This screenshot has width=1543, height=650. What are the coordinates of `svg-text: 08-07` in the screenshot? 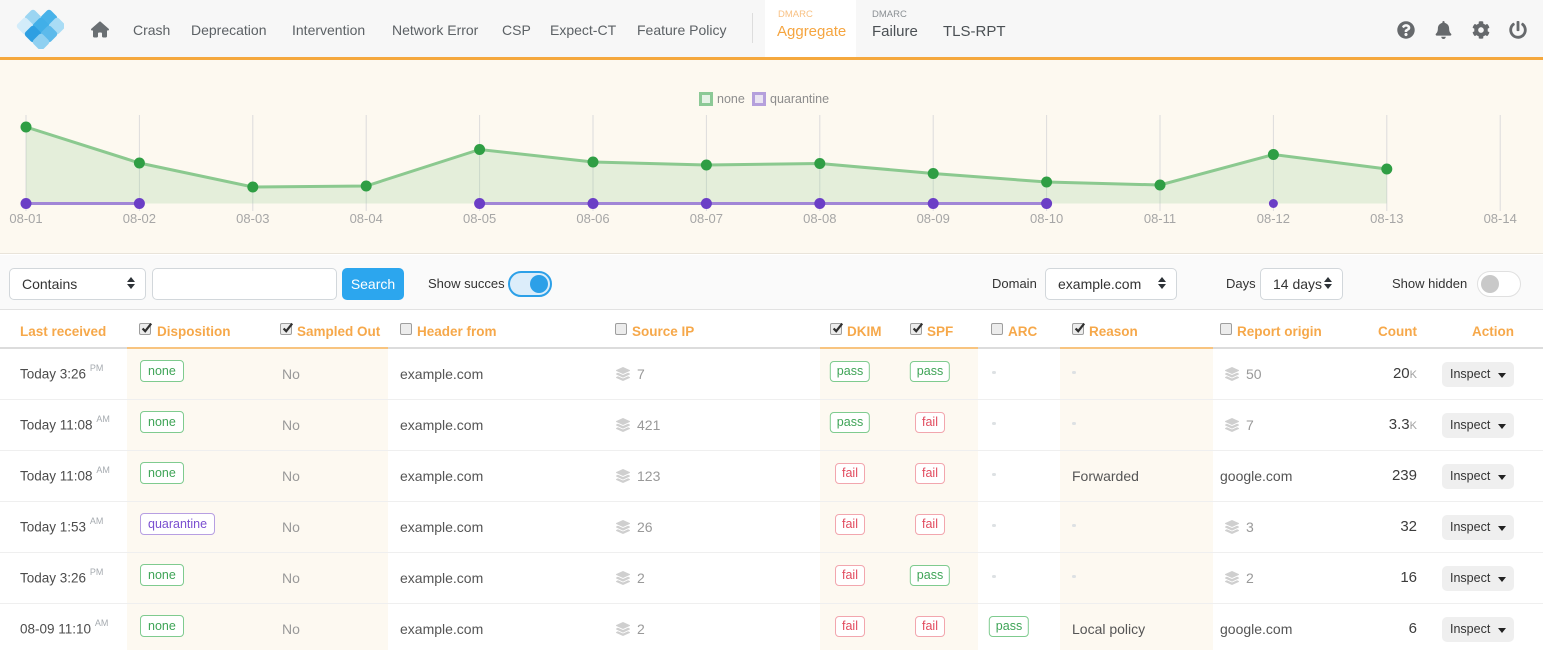 It's located at (706, 218).